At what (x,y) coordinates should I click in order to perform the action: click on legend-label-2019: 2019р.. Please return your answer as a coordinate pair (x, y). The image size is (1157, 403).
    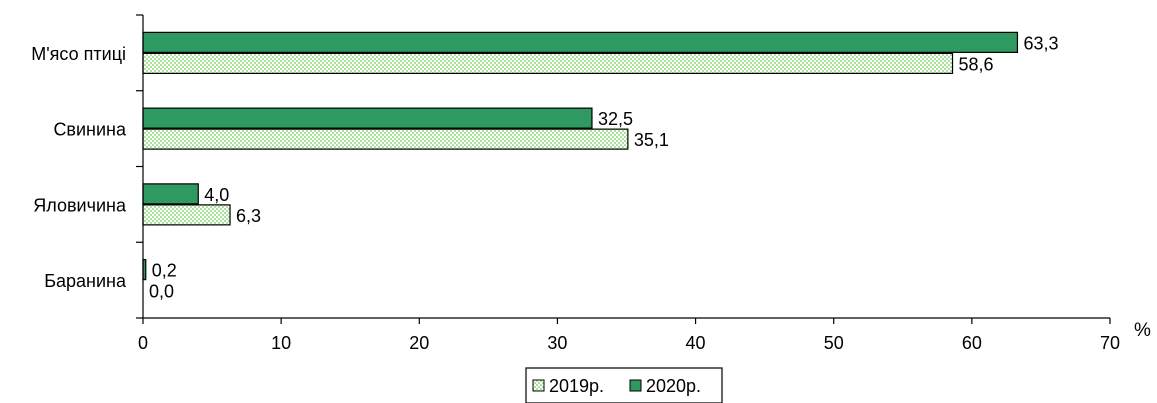
    Looking at the image, I should click on (576, 386).